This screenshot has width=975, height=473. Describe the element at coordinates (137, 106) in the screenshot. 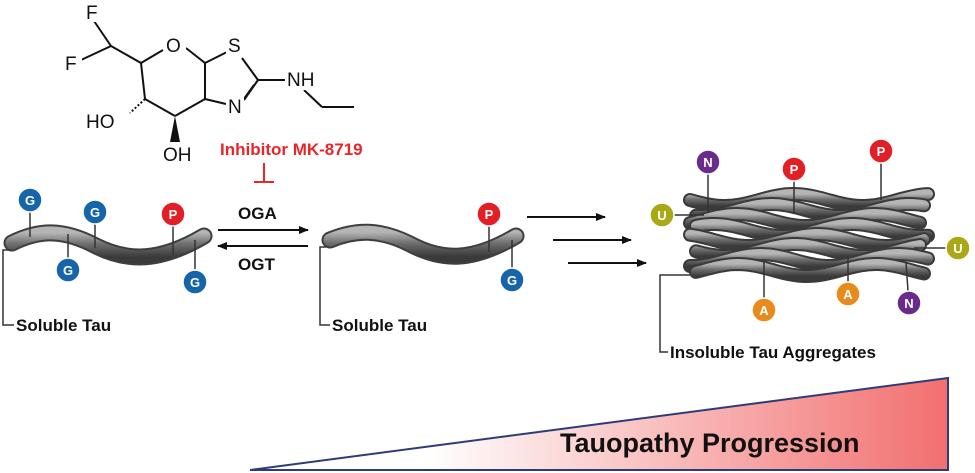

I see `bond-ho` at that location.